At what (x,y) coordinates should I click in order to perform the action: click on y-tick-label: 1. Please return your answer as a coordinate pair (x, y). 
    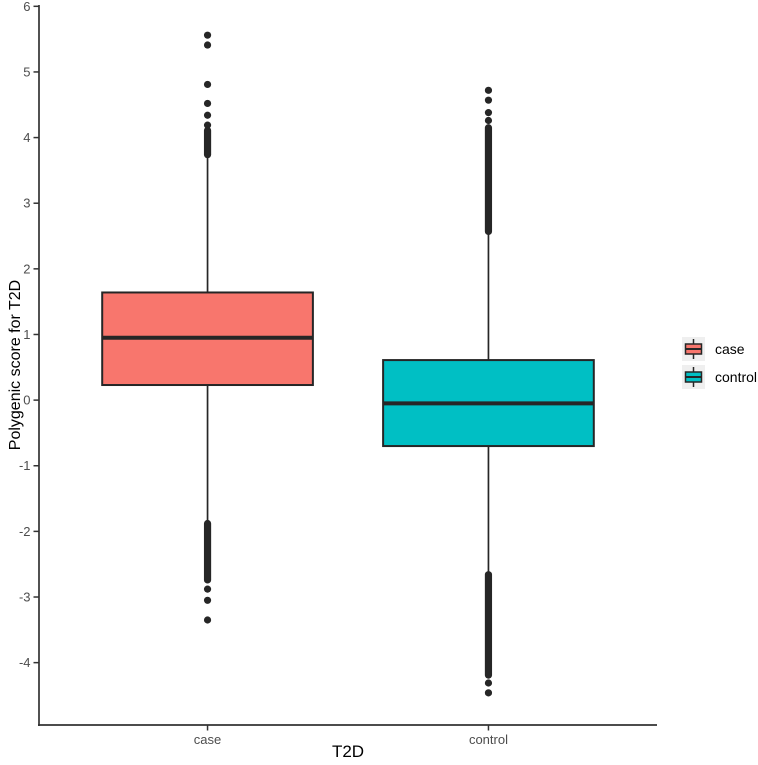
    Looking at the image, I should click on (26, 334).